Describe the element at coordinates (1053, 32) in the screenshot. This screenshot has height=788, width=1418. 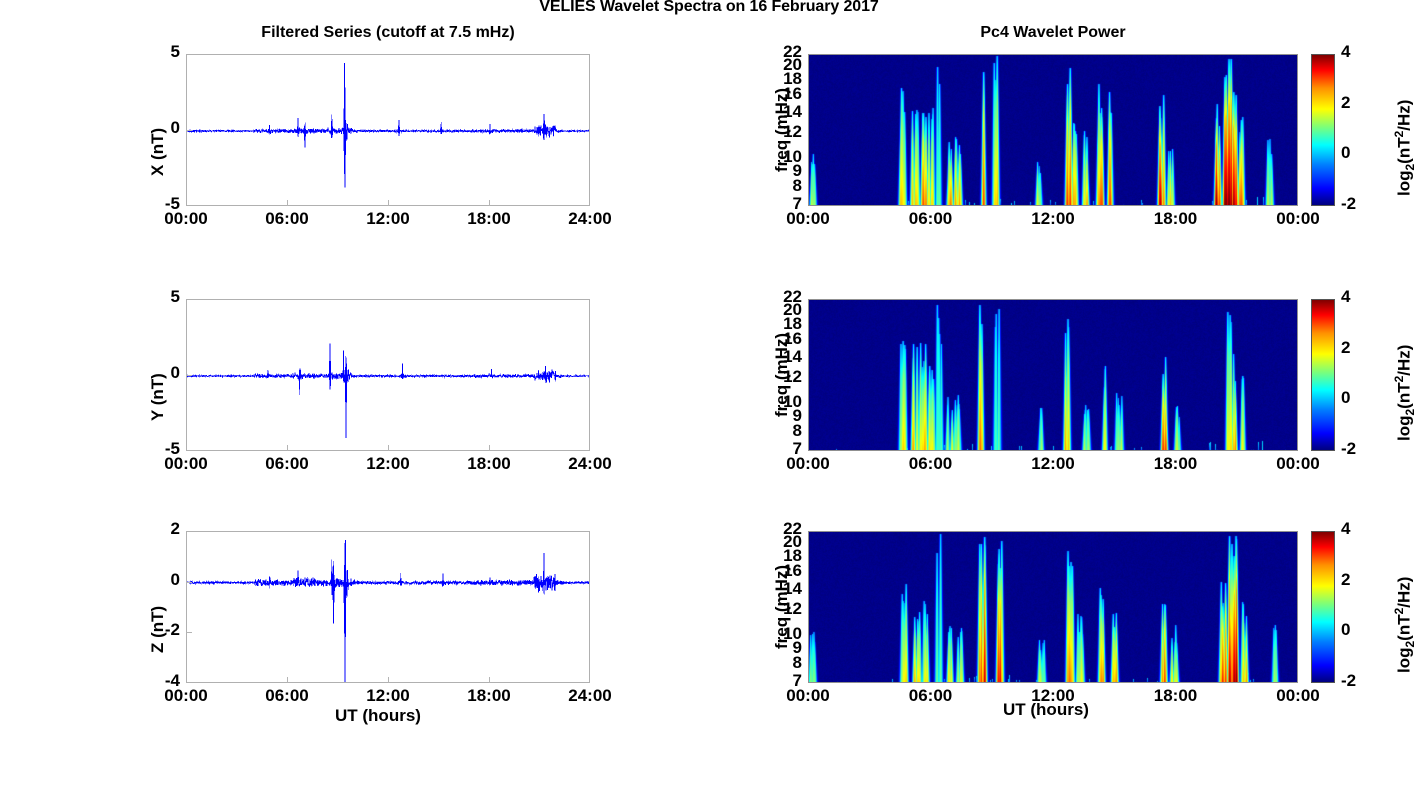
I see `right-column-title: Pc4 Wavelet Power` at that location.